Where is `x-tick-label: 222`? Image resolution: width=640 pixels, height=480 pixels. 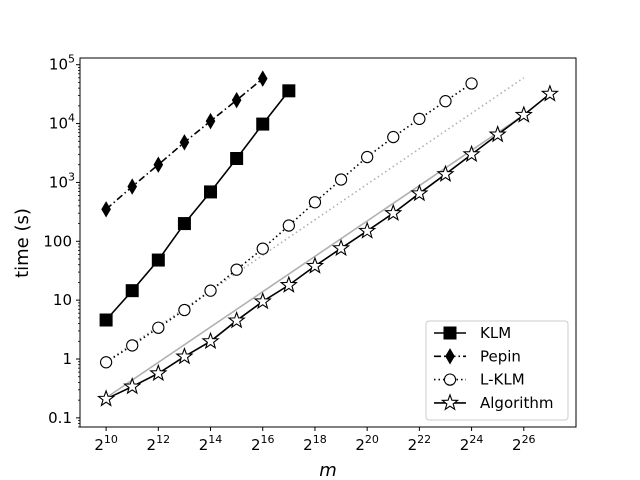
x-tick-label: 222 is located at coordinates (420, 443).